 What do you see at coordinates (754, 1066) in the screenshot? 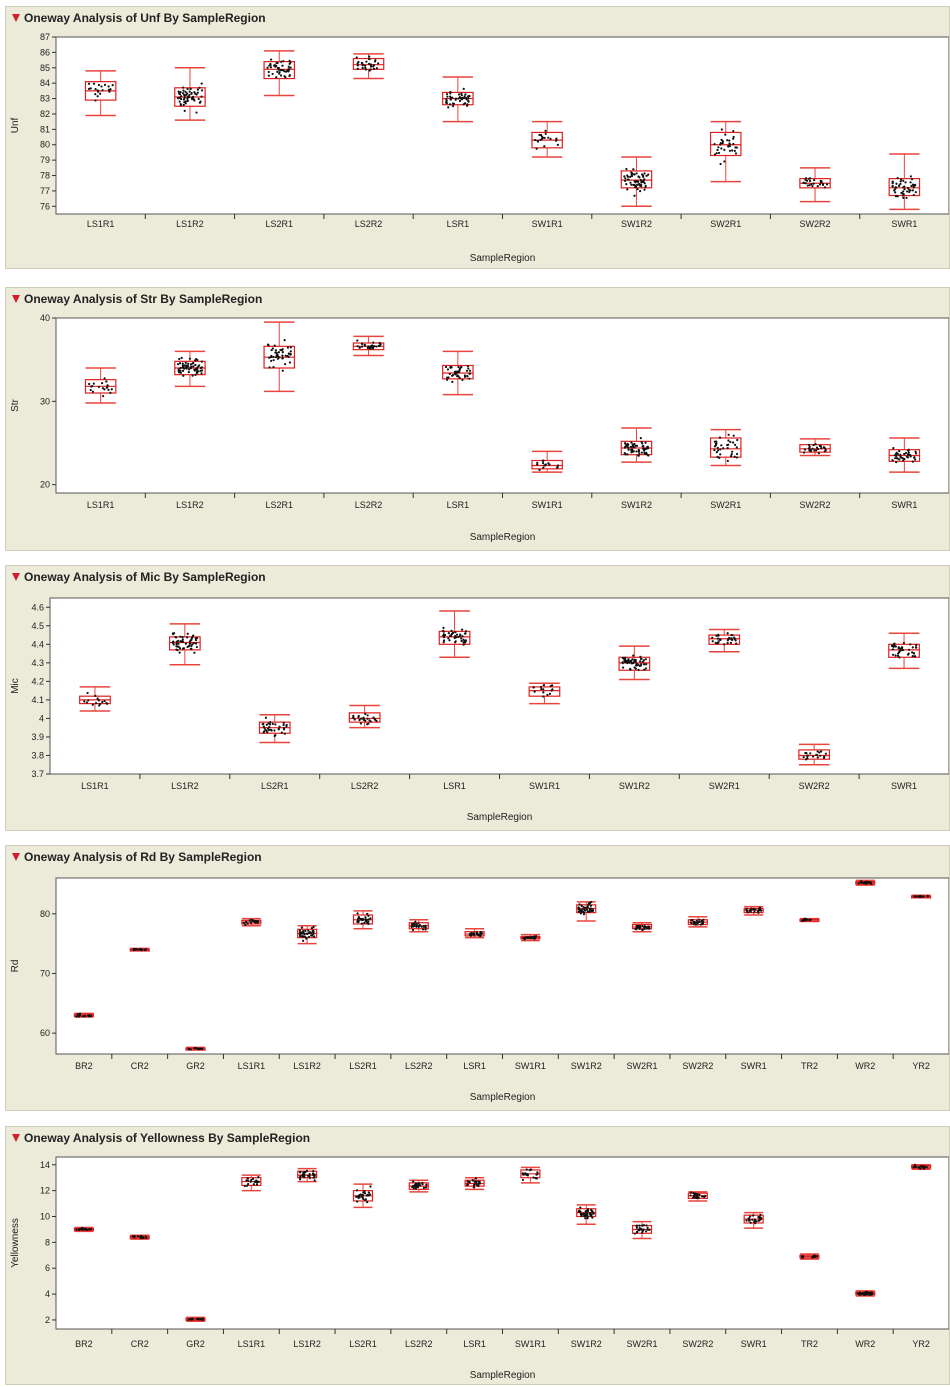
I see `x-tick-label: SWR1` at bounding box center [754, 1066].